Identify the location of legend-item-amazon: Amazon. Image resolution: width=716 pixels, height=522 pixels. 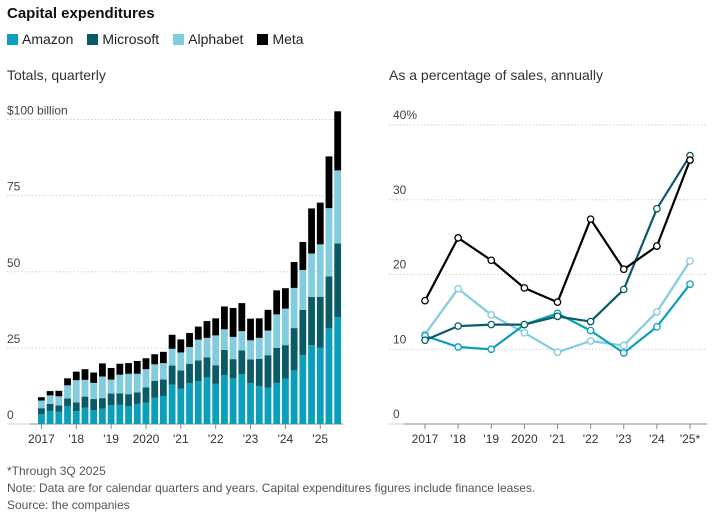
(40, 39).